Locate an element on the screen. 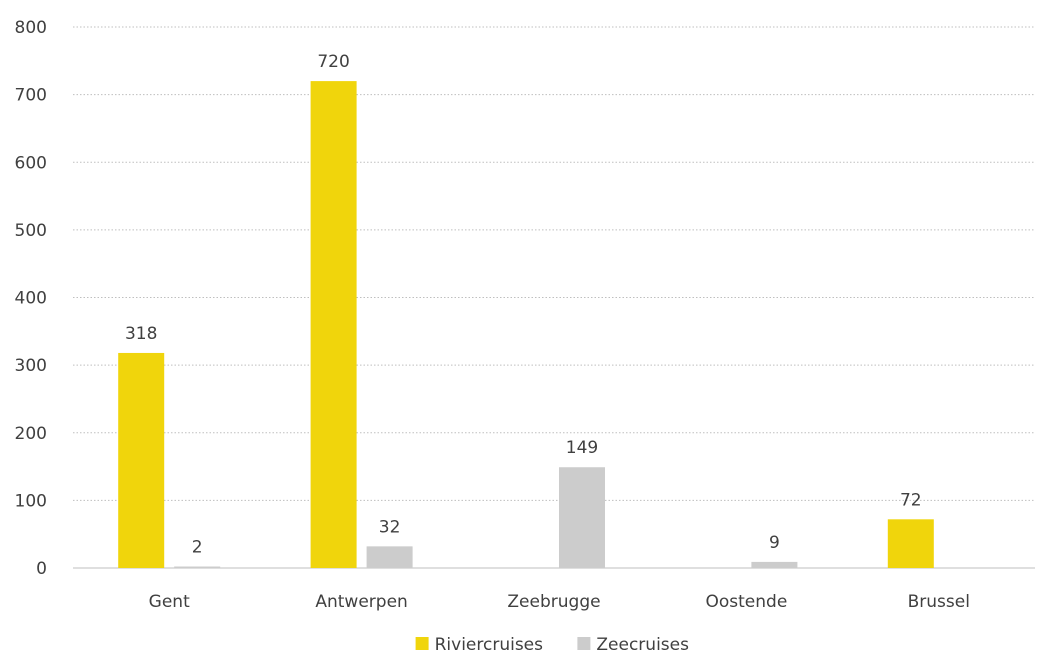  legend: Riviercruises Zeecruises is located at coordinates (552, 645).